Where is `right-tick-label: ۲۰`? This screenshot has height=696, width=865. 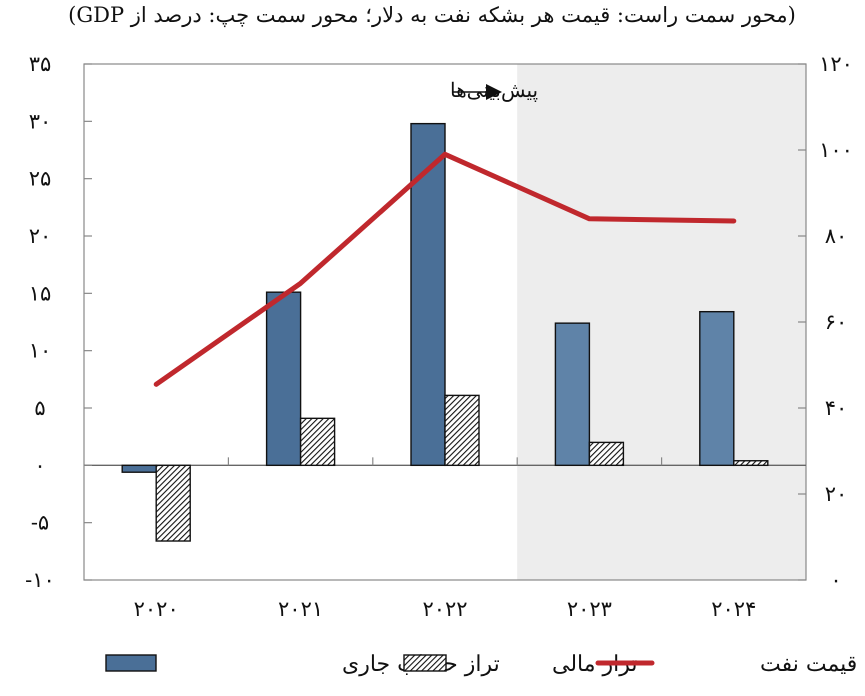 right-tick-label: ۲۰ is located at coordinates (836, 494).